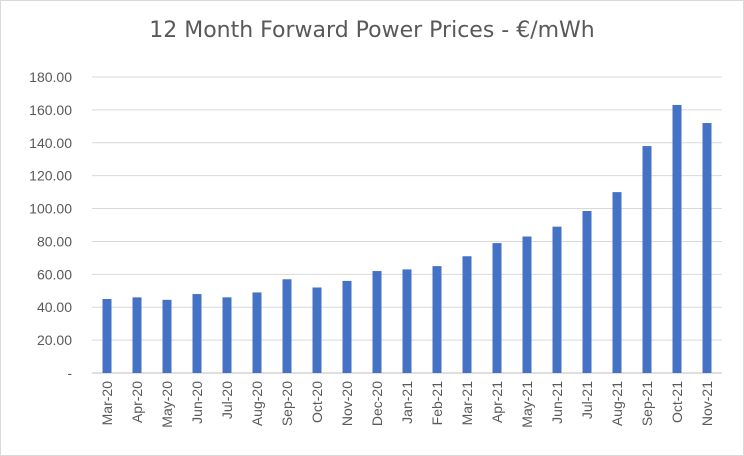 Image resolution: width=744 pixels, height=456 pixels. I want to click on x-tick-label: Aug-21, so click(617, 403).